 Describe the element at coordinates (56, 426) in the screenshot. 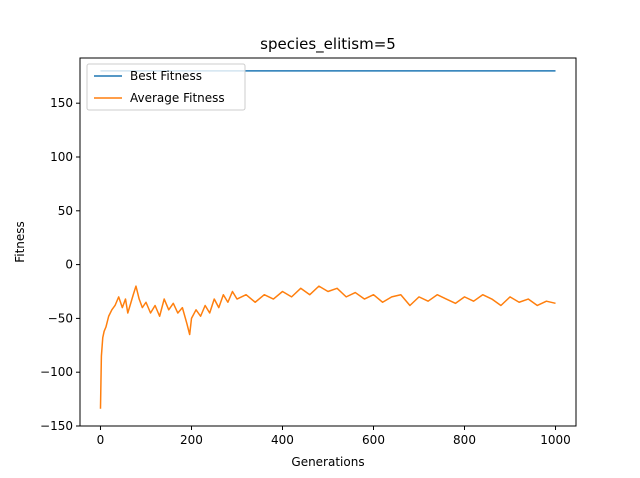

I see `y-tick-label: −150` at that location.